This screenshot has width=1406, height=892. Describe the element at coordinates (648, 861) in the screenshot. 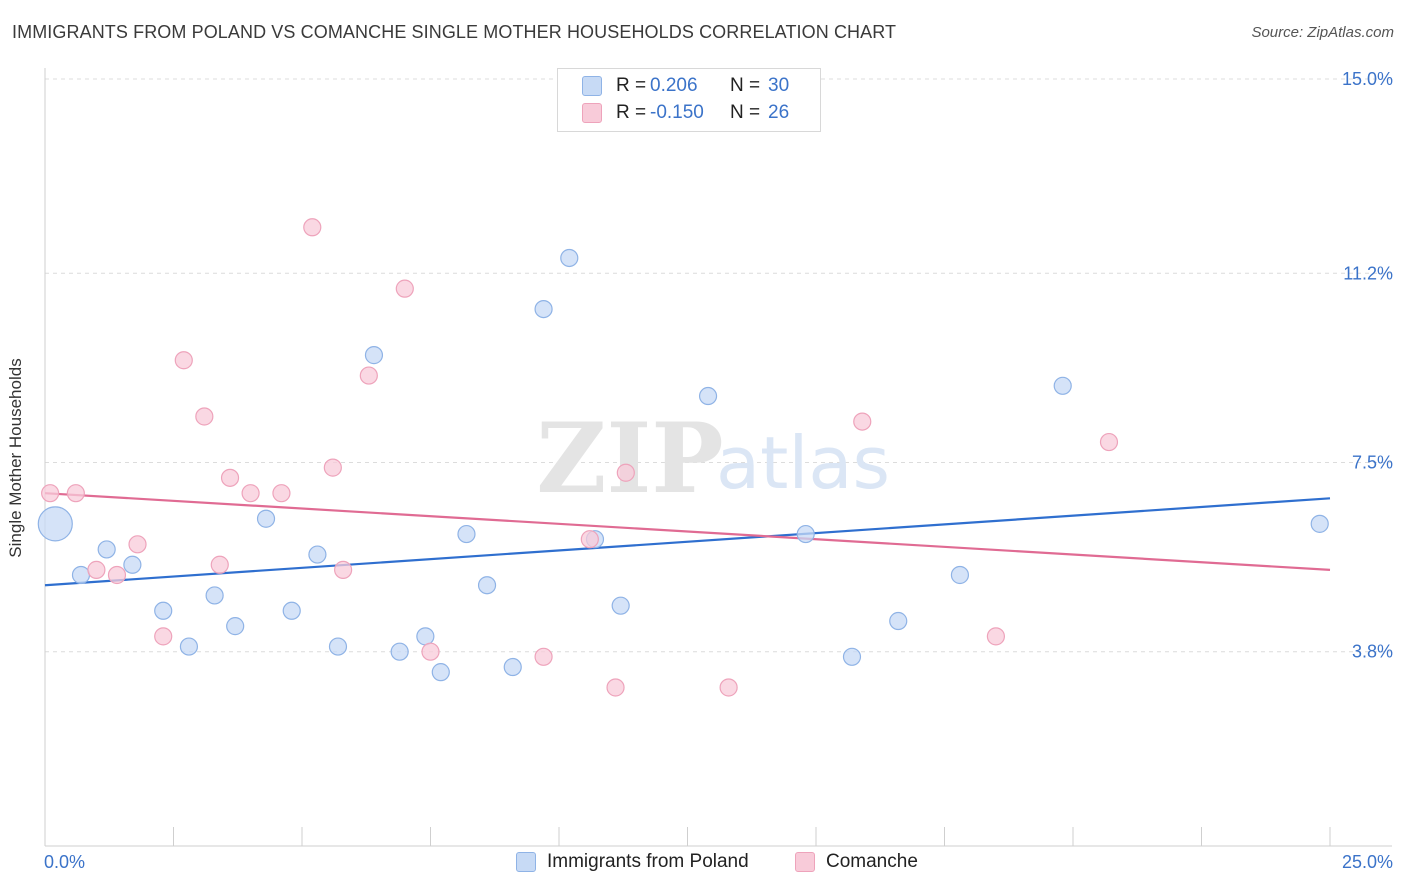

I see `series-label-poland: Immigrants from Poland` at that location.